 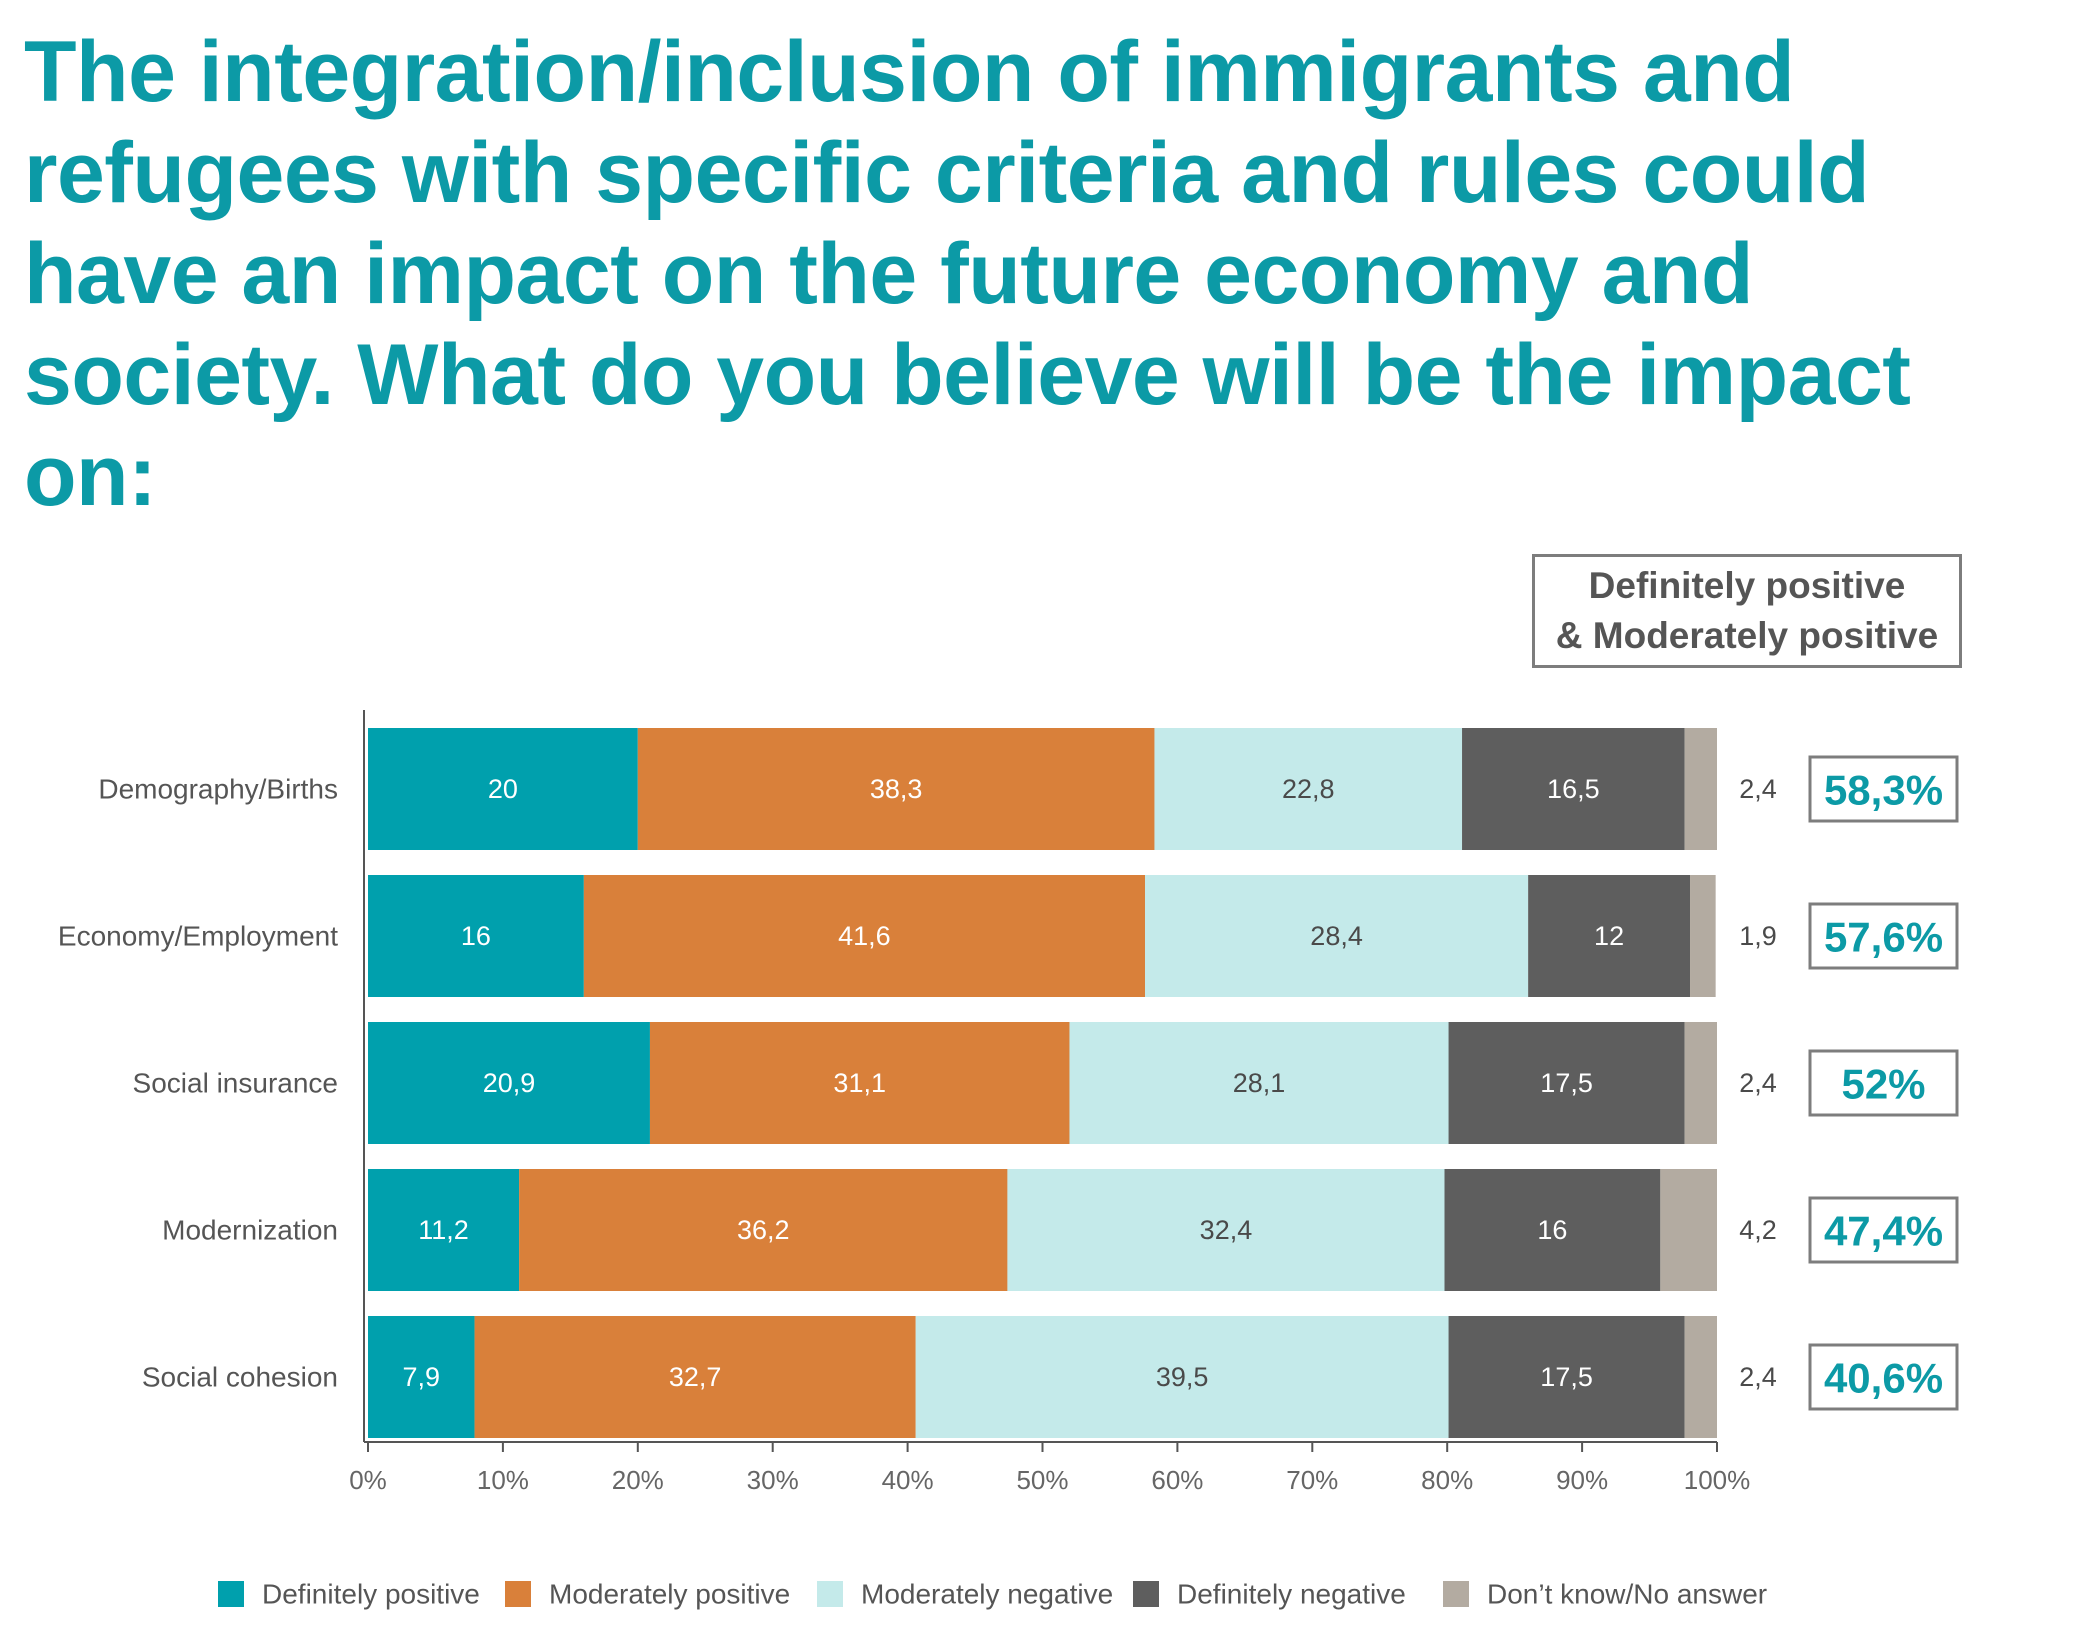 What do you see at coordinates (1758, 1230) in the screenshot?
I see `data-label: 4,2` at bounding box center [1758, 1230].